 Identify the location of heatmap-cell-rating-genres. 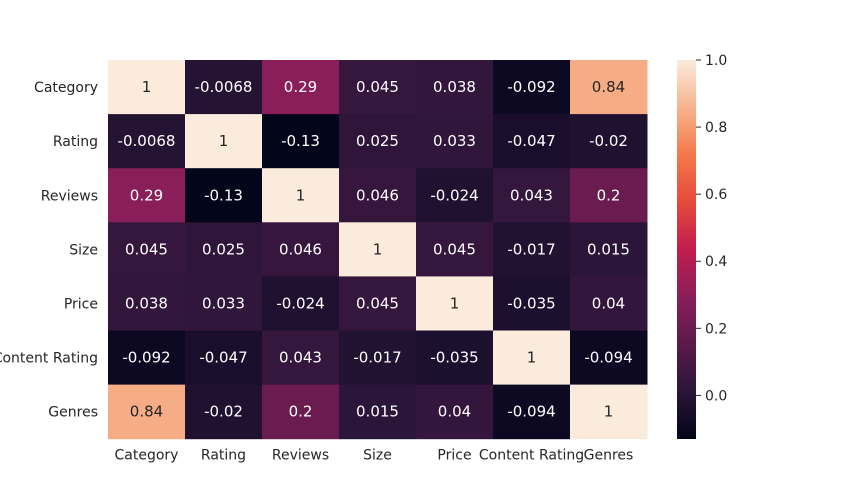
(609, 141).